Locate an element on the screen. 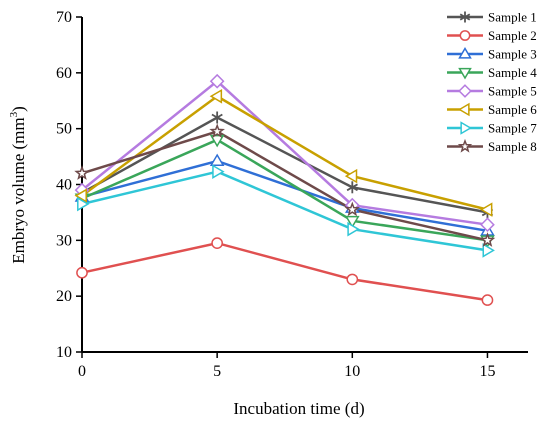  y-axis-title-close: ) is located at coordinates (18, 109).